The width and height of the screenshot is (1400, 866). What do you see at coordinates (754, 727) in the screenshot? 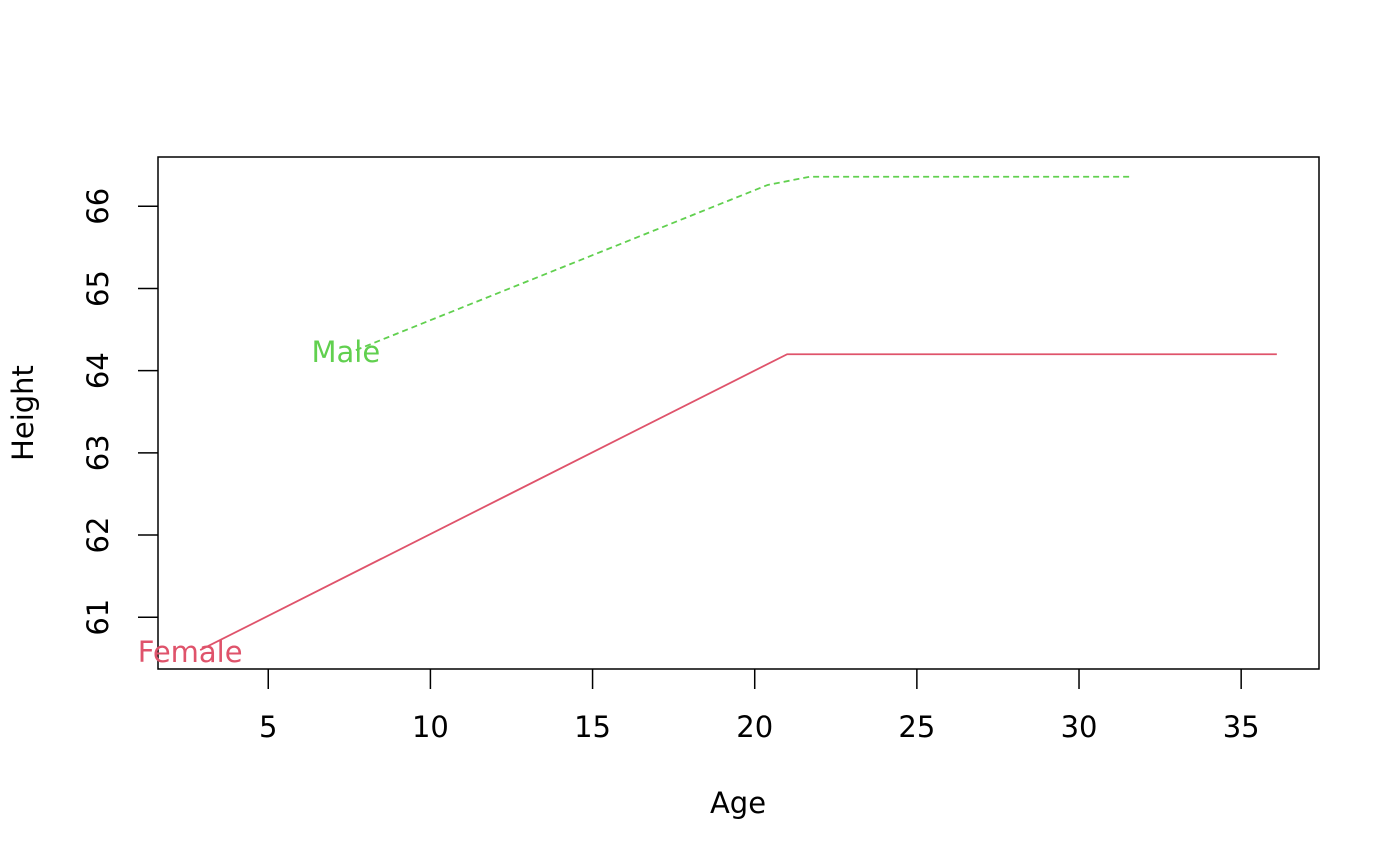
I see `x-tick-label: 20` at bounding box center [754, 727].